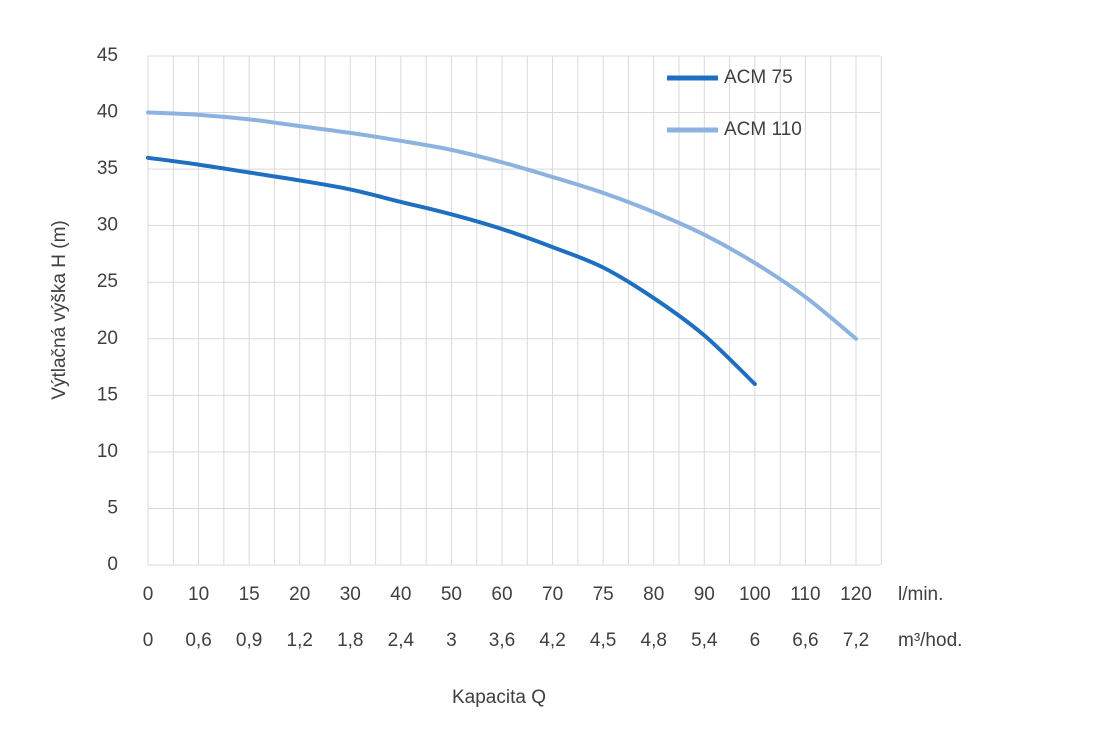 Image resolution: width=1100 pixels, height=740 pixels. Describe the element at coordinates (107, 338) in the screenshot. I see `y-tick-label: 20` at that location.